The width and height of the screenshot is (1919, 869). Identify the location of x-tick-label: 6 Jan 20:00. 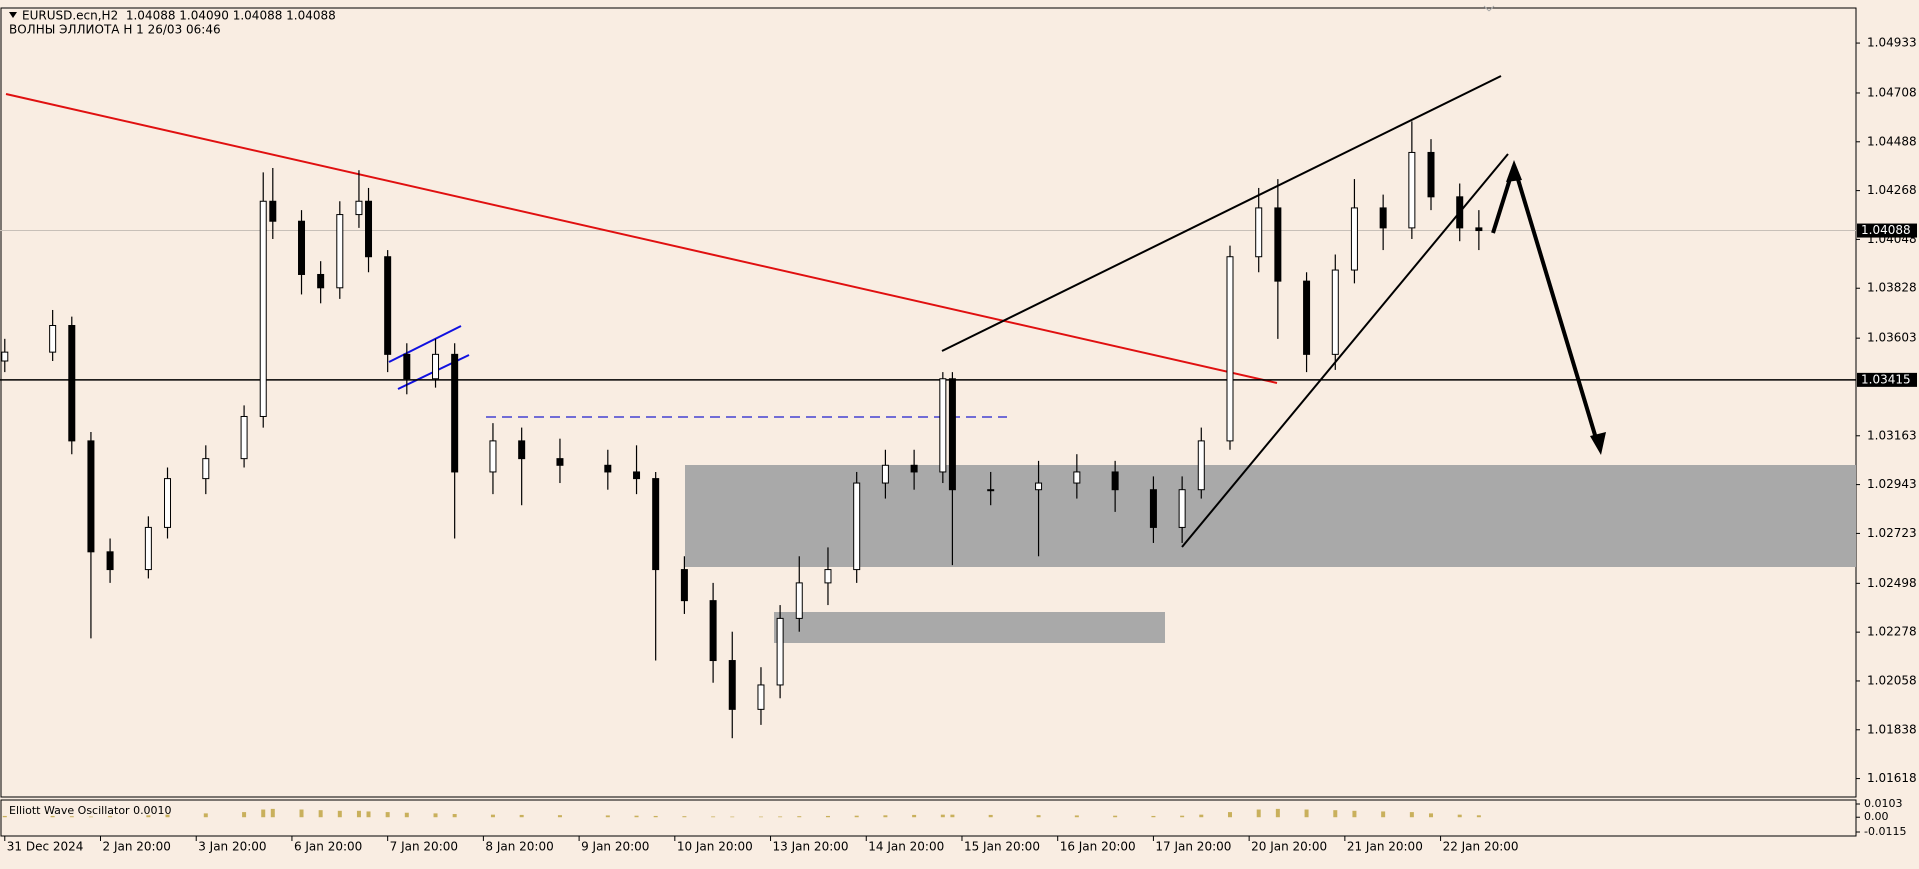
(328, 847).